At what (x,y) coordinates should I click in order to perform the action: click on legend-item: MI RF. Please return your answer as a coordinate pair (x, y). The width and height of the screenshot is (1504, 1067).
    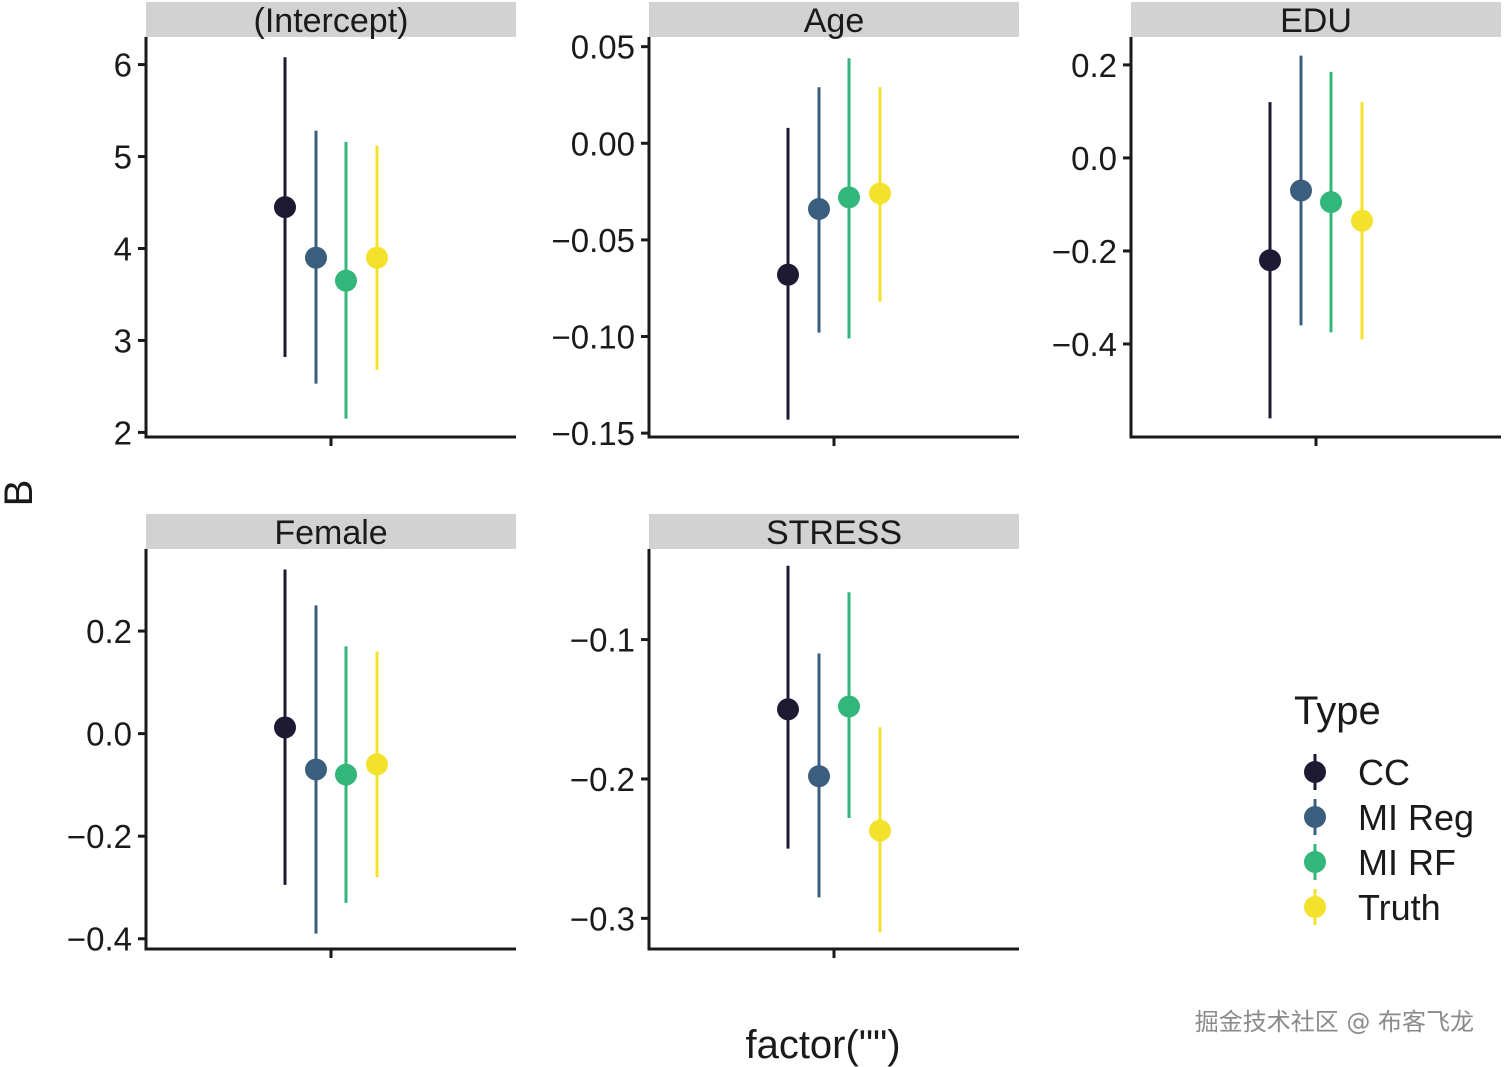
    Looking at the image, I should click on (1380, 862).